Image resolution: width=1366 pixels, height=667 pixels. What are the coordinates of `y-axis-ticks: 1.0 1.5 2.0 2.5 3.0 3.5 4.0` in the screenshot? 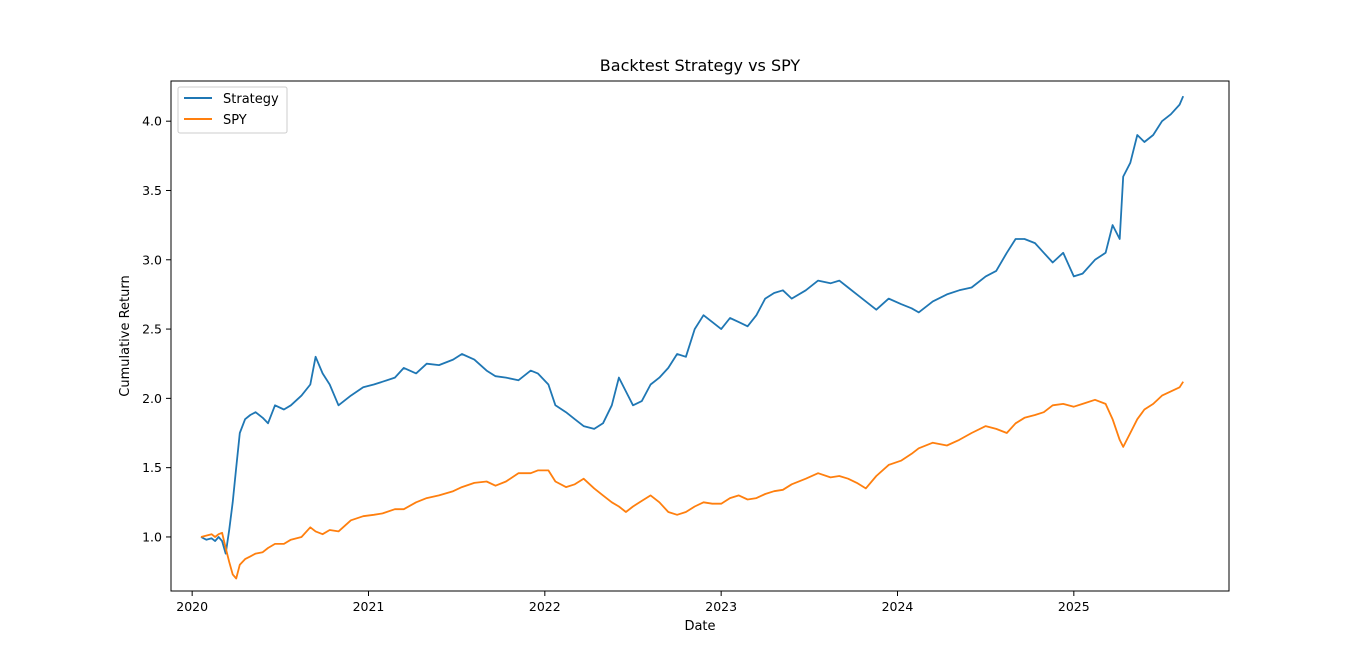 It's located at (156, 329).